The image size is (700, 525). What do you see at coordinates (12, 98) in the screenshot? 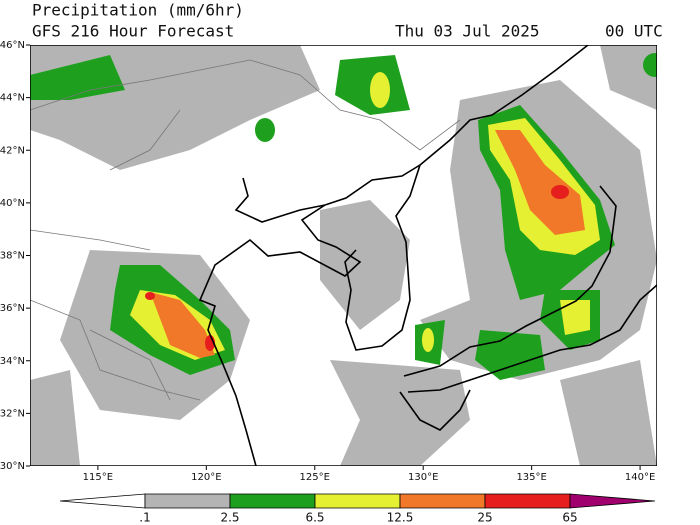
I see `lat-label: 44°N` at bounding box center [12, 98].